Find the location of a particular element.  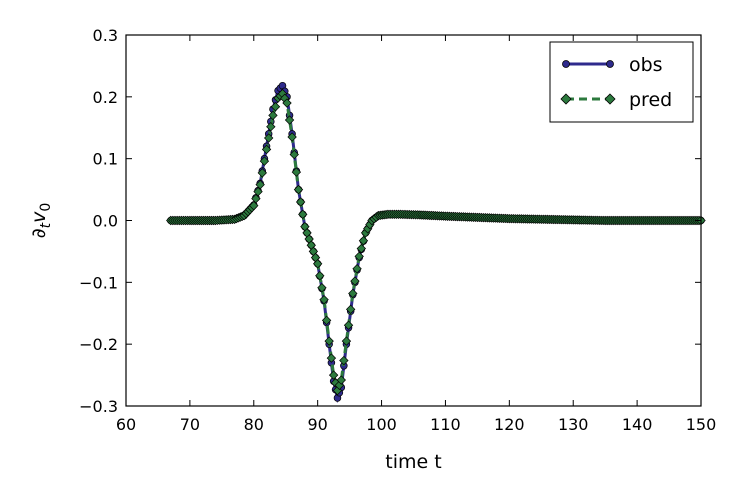

x-tick-label: 60 is located at coordinates (126, 424).